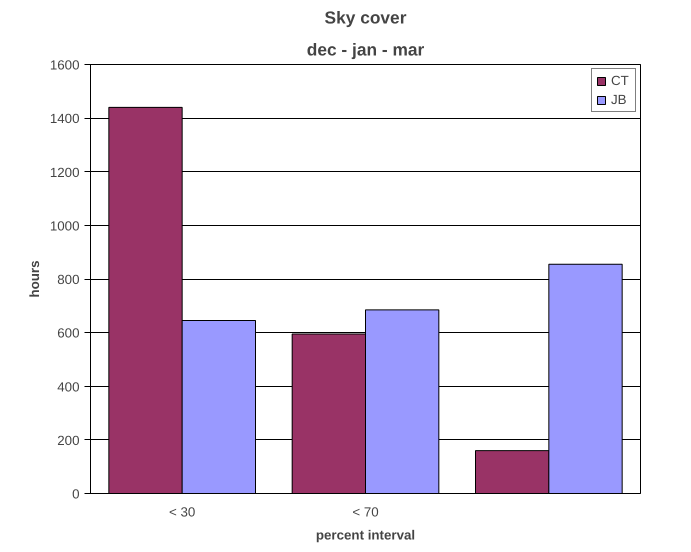 This screenshot has height=552, width=691. I want to click on y-tick-label: 0, so click(76, 494).